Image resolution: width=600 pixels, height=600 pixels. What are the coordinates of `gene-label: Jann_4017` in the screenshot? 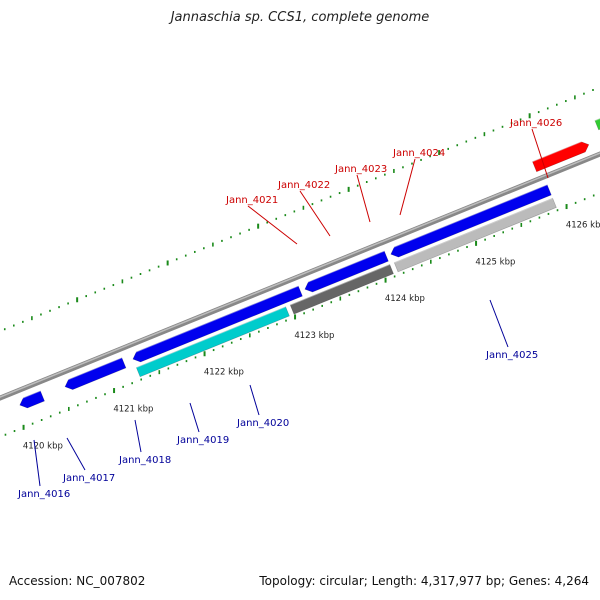 It's located at (88, 478).